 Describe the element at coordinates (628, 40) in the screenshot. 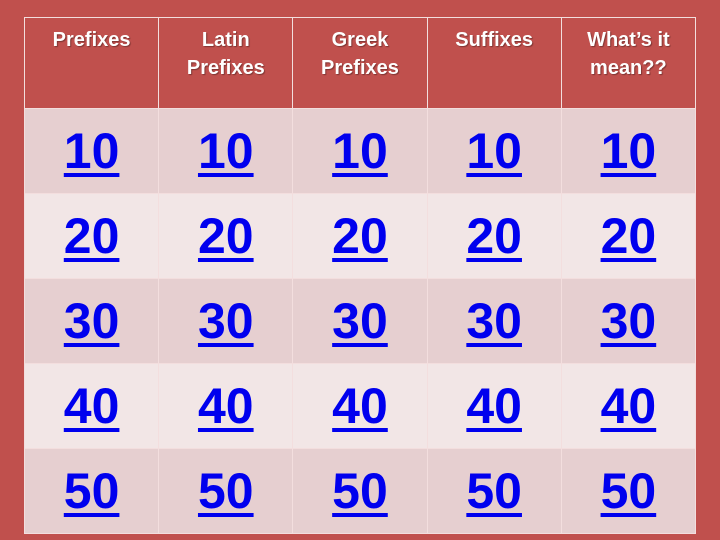

I see `category-line1: What’s it` at that location.